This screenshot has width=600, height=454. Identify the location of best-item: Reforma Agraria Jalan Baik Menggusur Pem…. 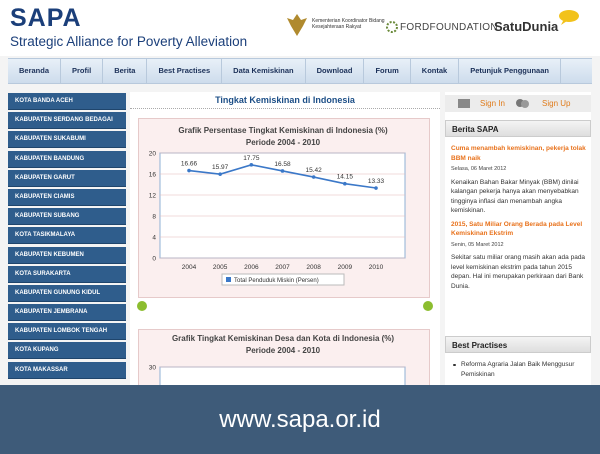
(519, 369).